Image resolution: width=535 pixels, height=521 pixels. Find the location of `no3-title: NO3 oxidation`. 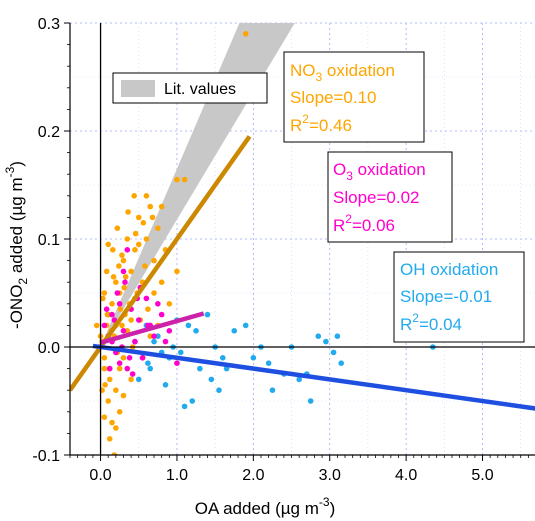

no3-title: NO3 oxidation is located at coordinates (342, 72).